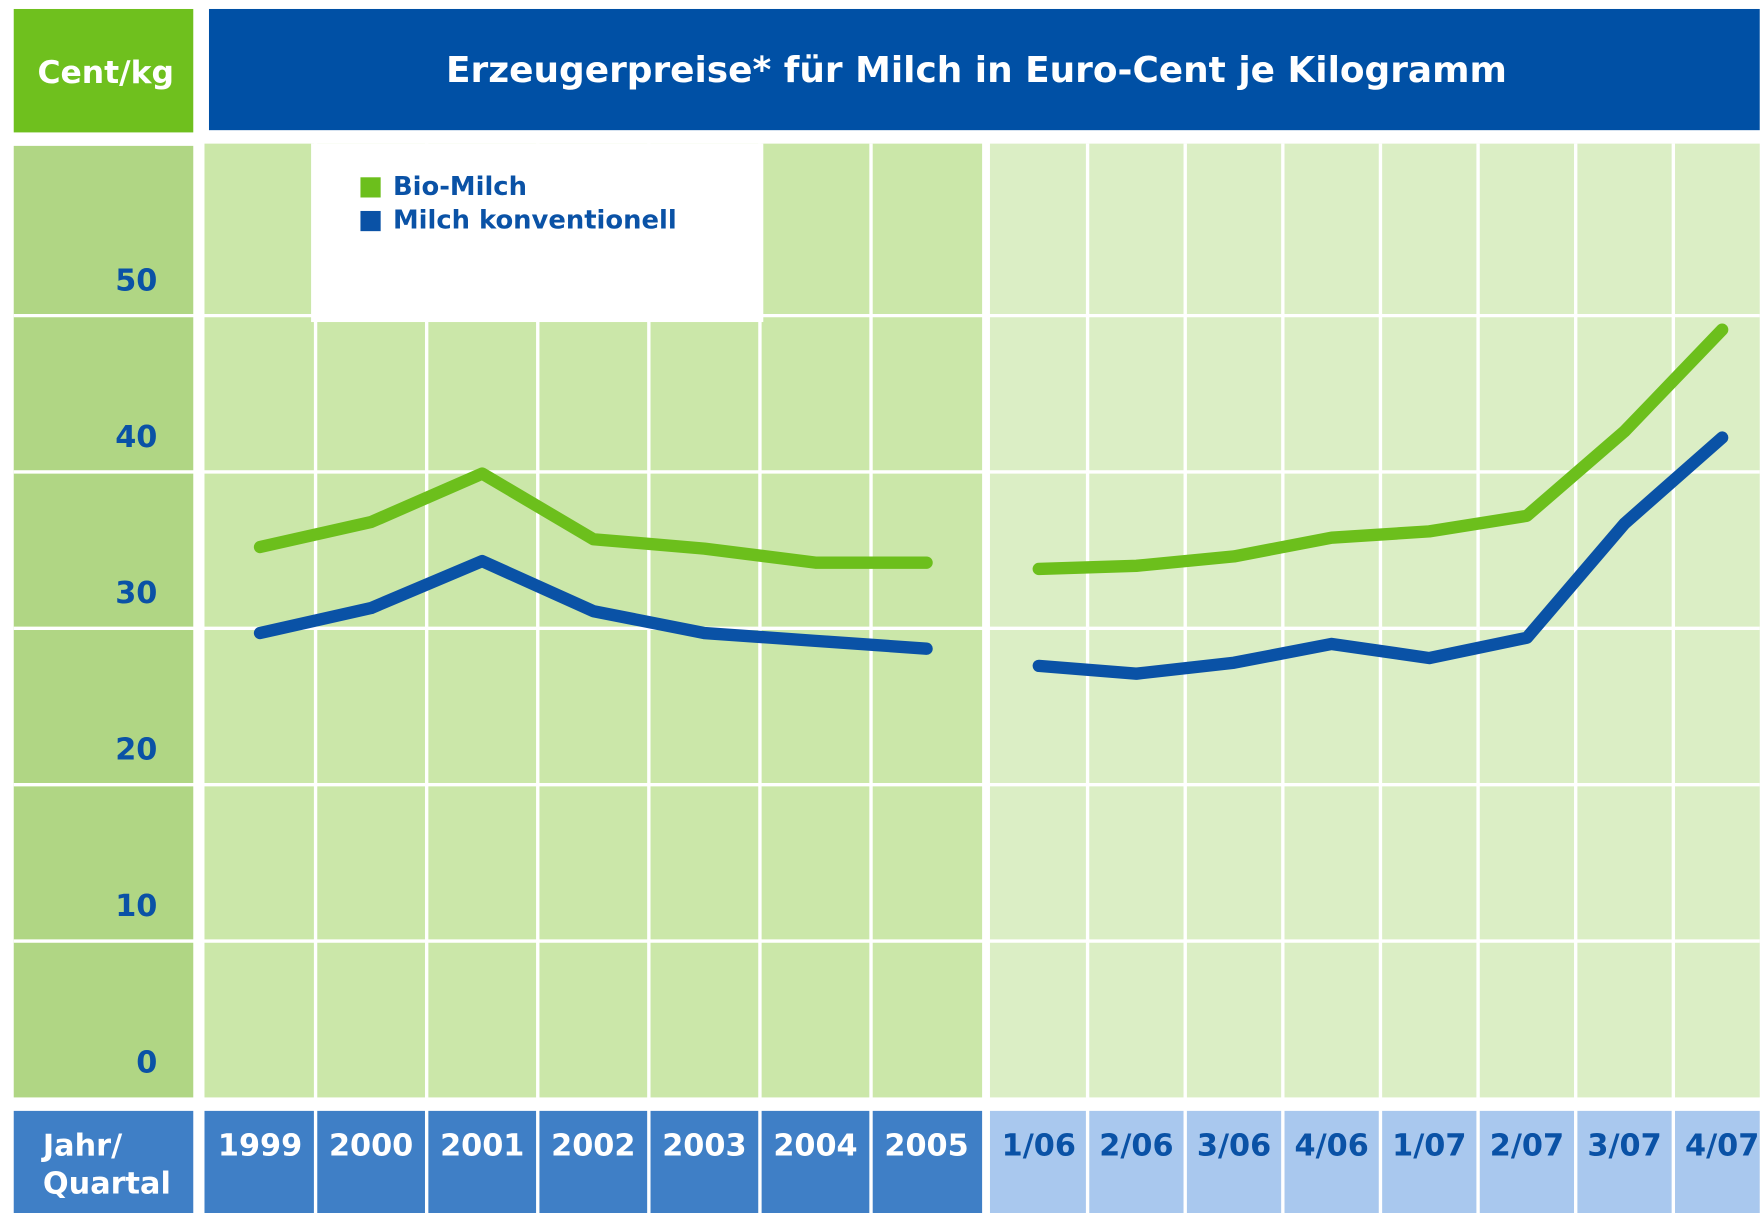 The height and width of the screenshot is (1213, 1760). I want to click on x-tick-label: 3/07, so click(1624, 1145).